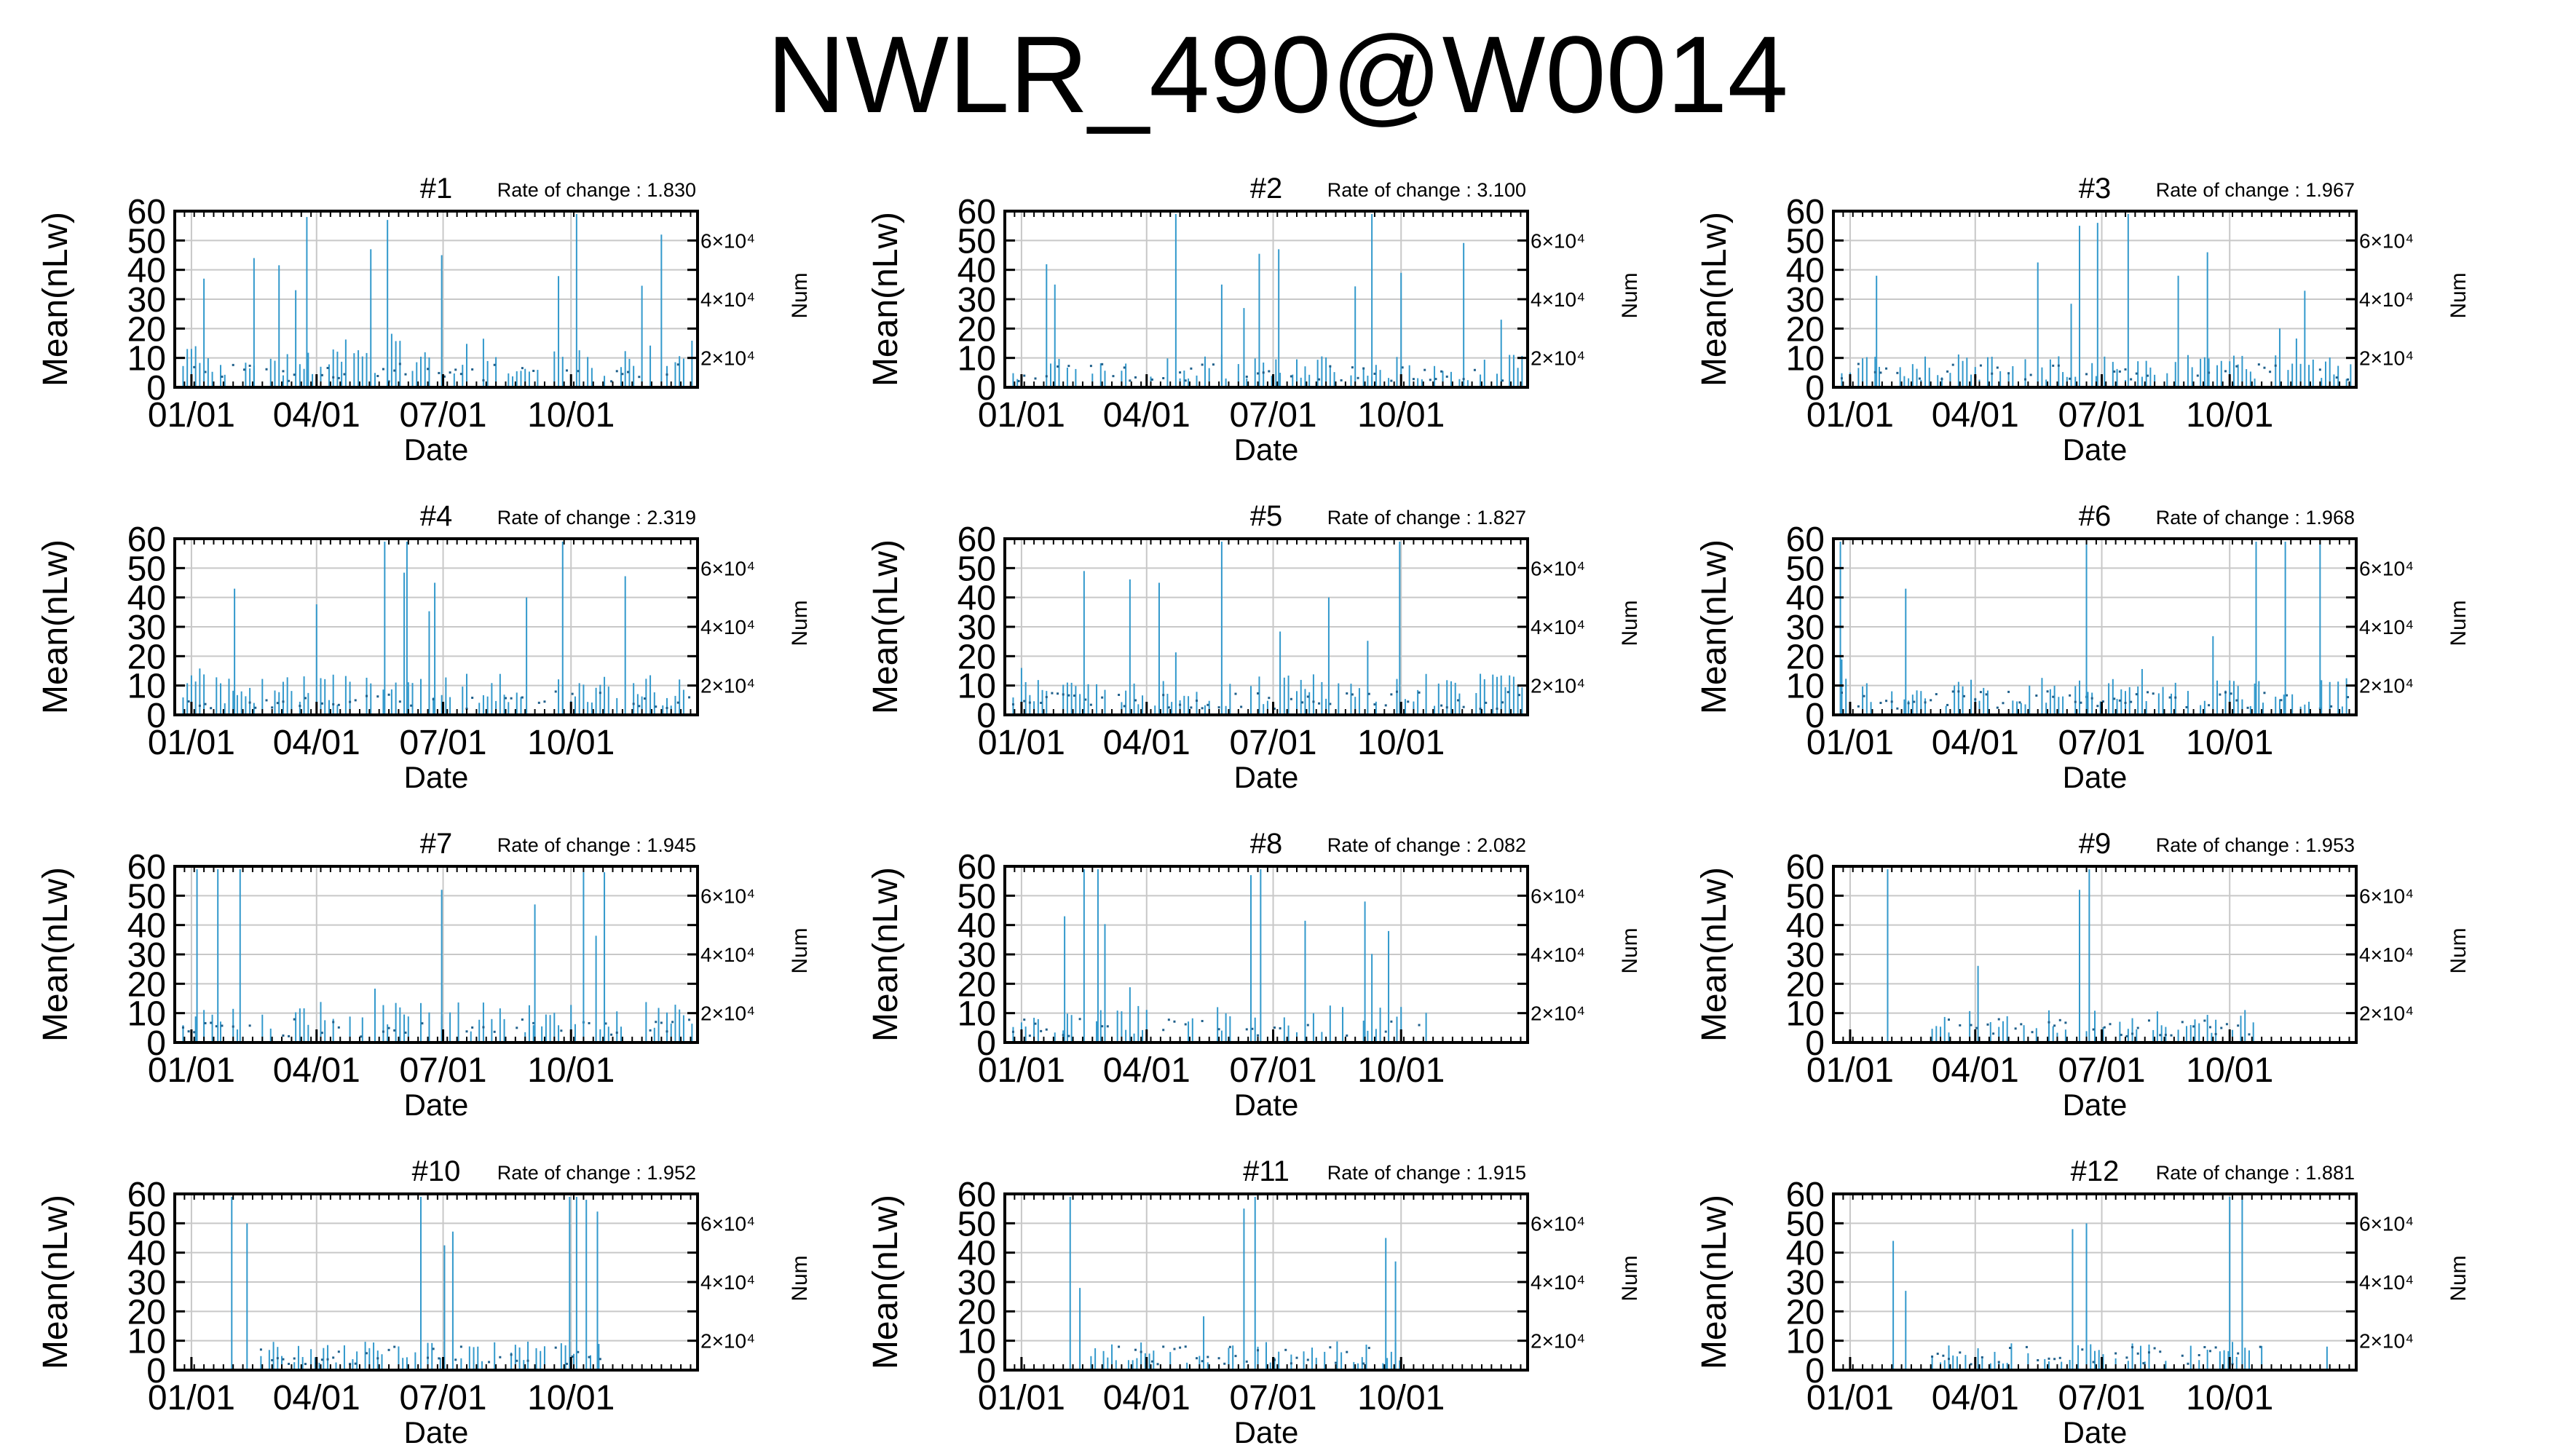 The width and height of the screenshot is (2555, 1456). Describe the element at coordinates (2095, 1105) in the screenshot. I see `x-axis-label: Date` at that location.